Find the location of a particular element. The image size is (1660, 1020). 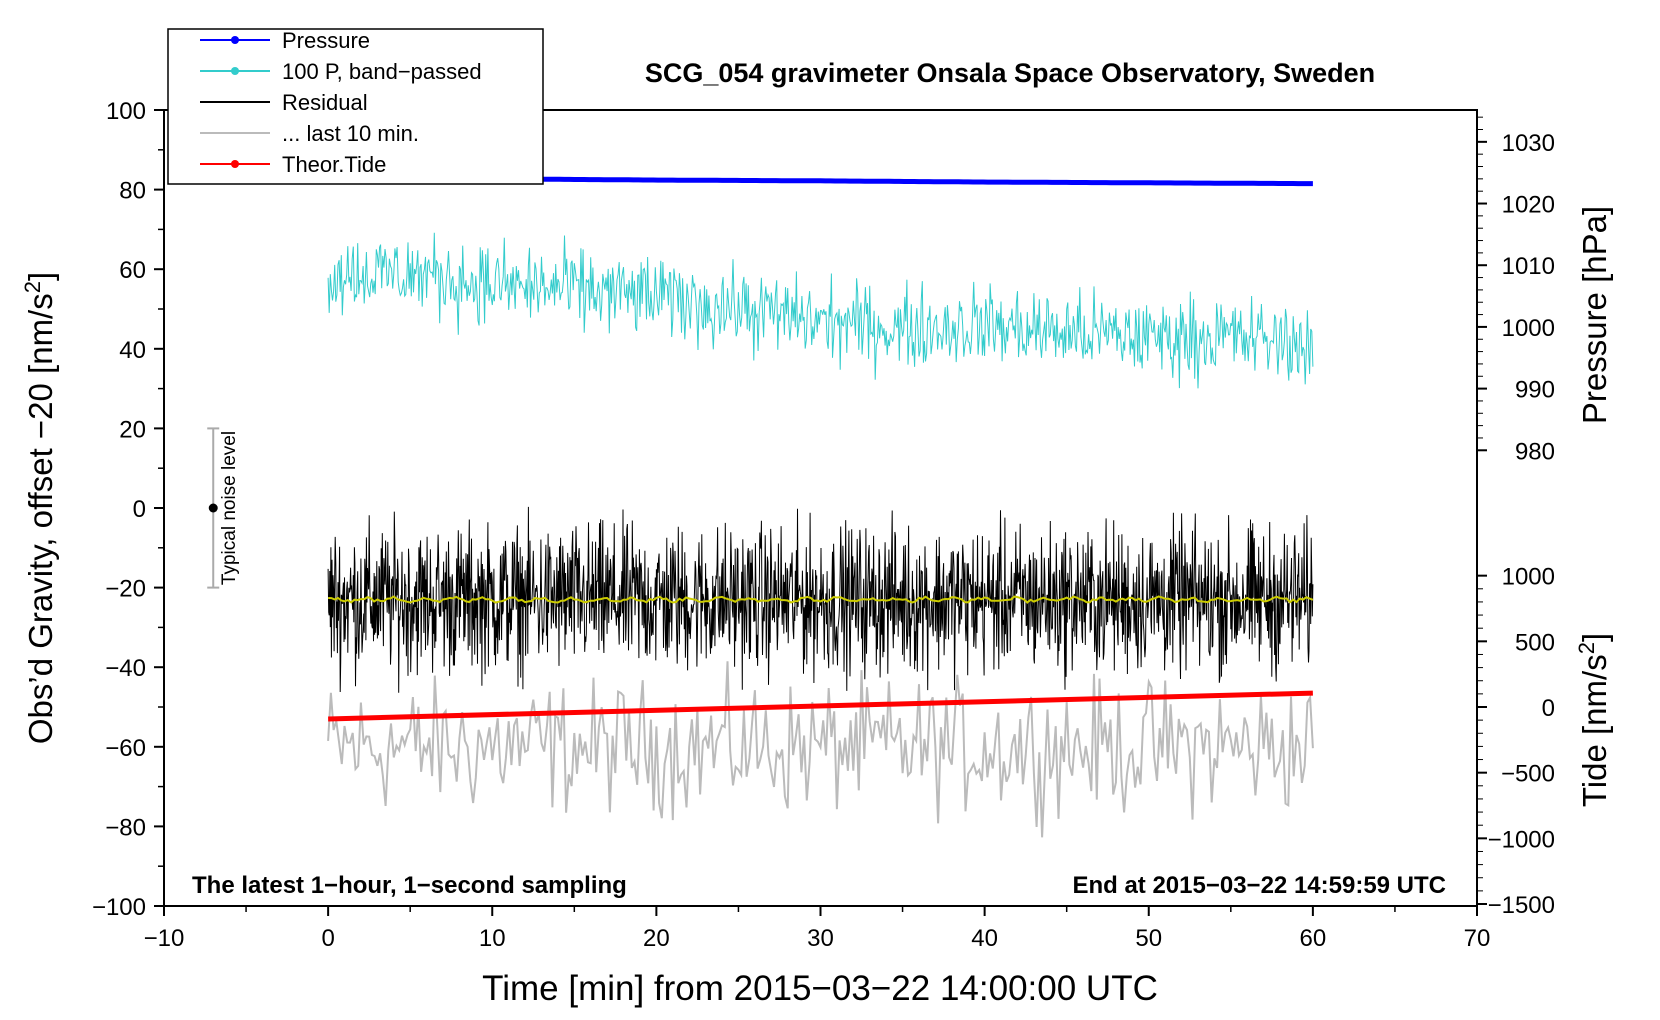

tide-axis-ticks: 1000 500 0 −500 −1000 −1500 is located at coordinates (1516, 741).